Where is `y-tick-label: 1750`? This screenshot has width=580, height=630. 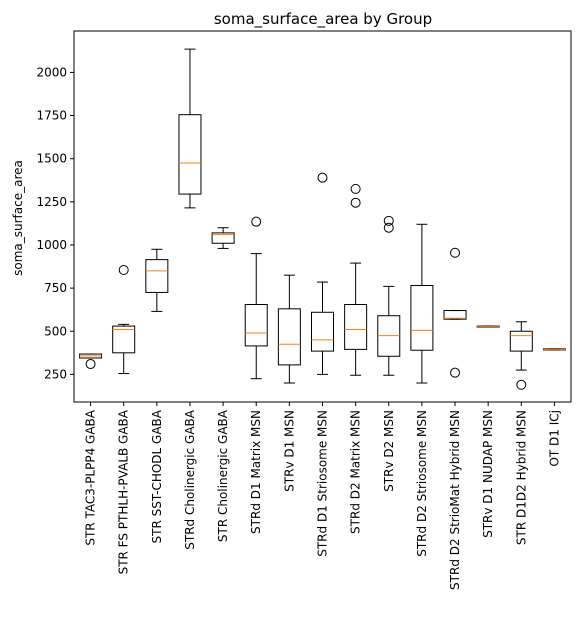
y-tick-label: 1750 is located at coordinates (51, 116).